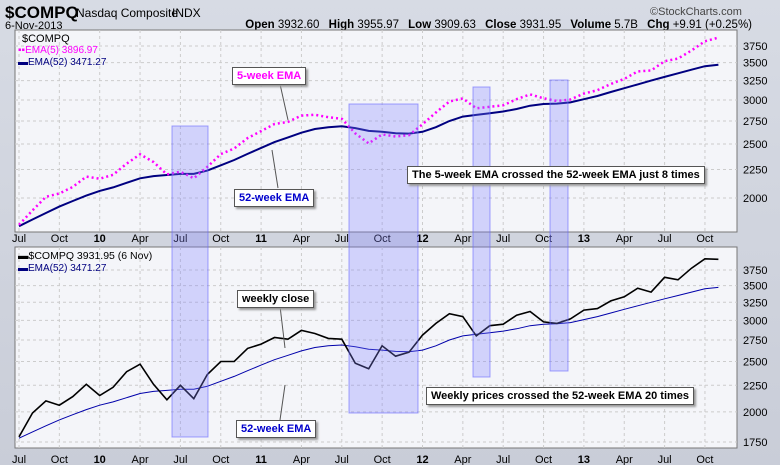 Image resolution: width=780 pixels, height=465 pixels. What do you see at coordinates (712, 25) in the screenshot?
I see `quote-value-chg: +9.91 (+0.25%)` at bounding box center [712, 25].